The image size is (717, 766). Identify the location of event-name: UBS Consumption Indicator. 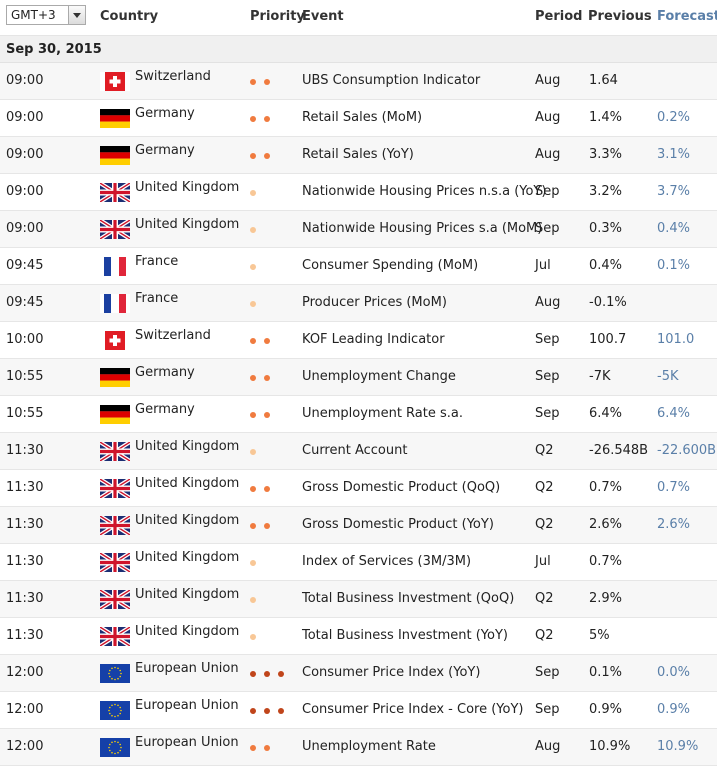
(391, 80).